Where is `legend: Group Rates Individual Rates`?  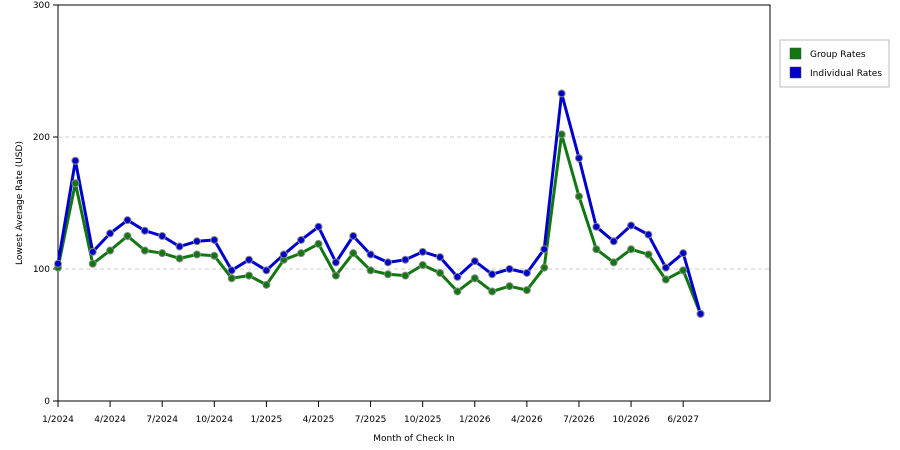 legend: Group Rates Individual Rates is located at coordinates (834, 63).